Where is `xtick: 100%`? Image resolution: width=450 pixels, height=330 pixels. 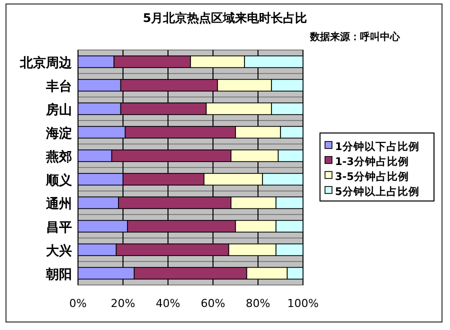 xtick: 100% is located at coordinates (303, 303).